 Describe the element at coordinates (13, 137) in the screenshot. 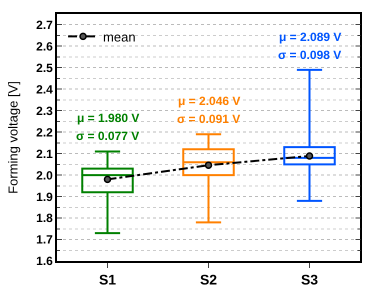

I see `y-axis-title: Forming voltage [V]` at that location.